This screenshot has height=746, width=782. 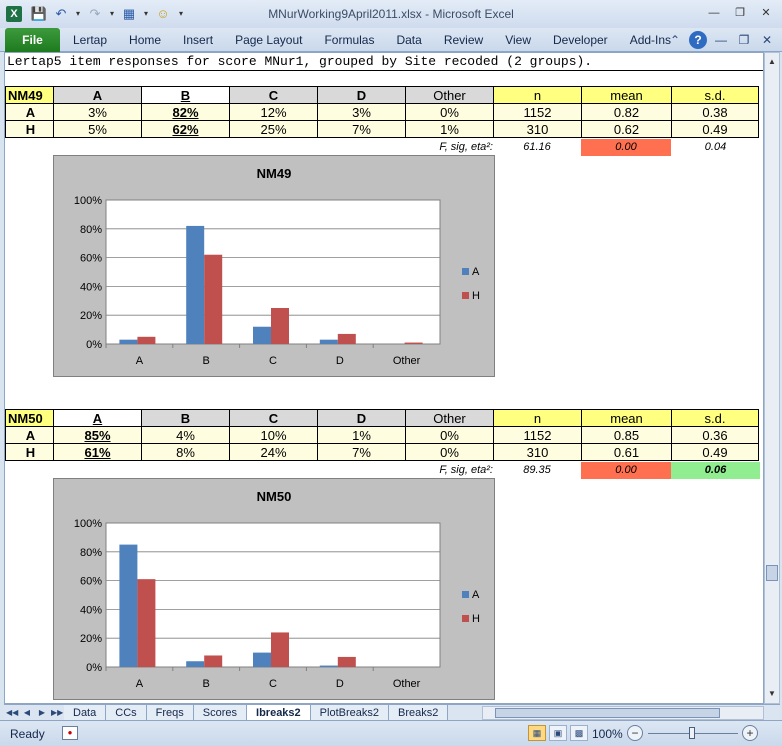 What do you see at coordinates (626, 147) in the screenshot?
I see `sig-value: 0.00` at bounding box center [626, 147].